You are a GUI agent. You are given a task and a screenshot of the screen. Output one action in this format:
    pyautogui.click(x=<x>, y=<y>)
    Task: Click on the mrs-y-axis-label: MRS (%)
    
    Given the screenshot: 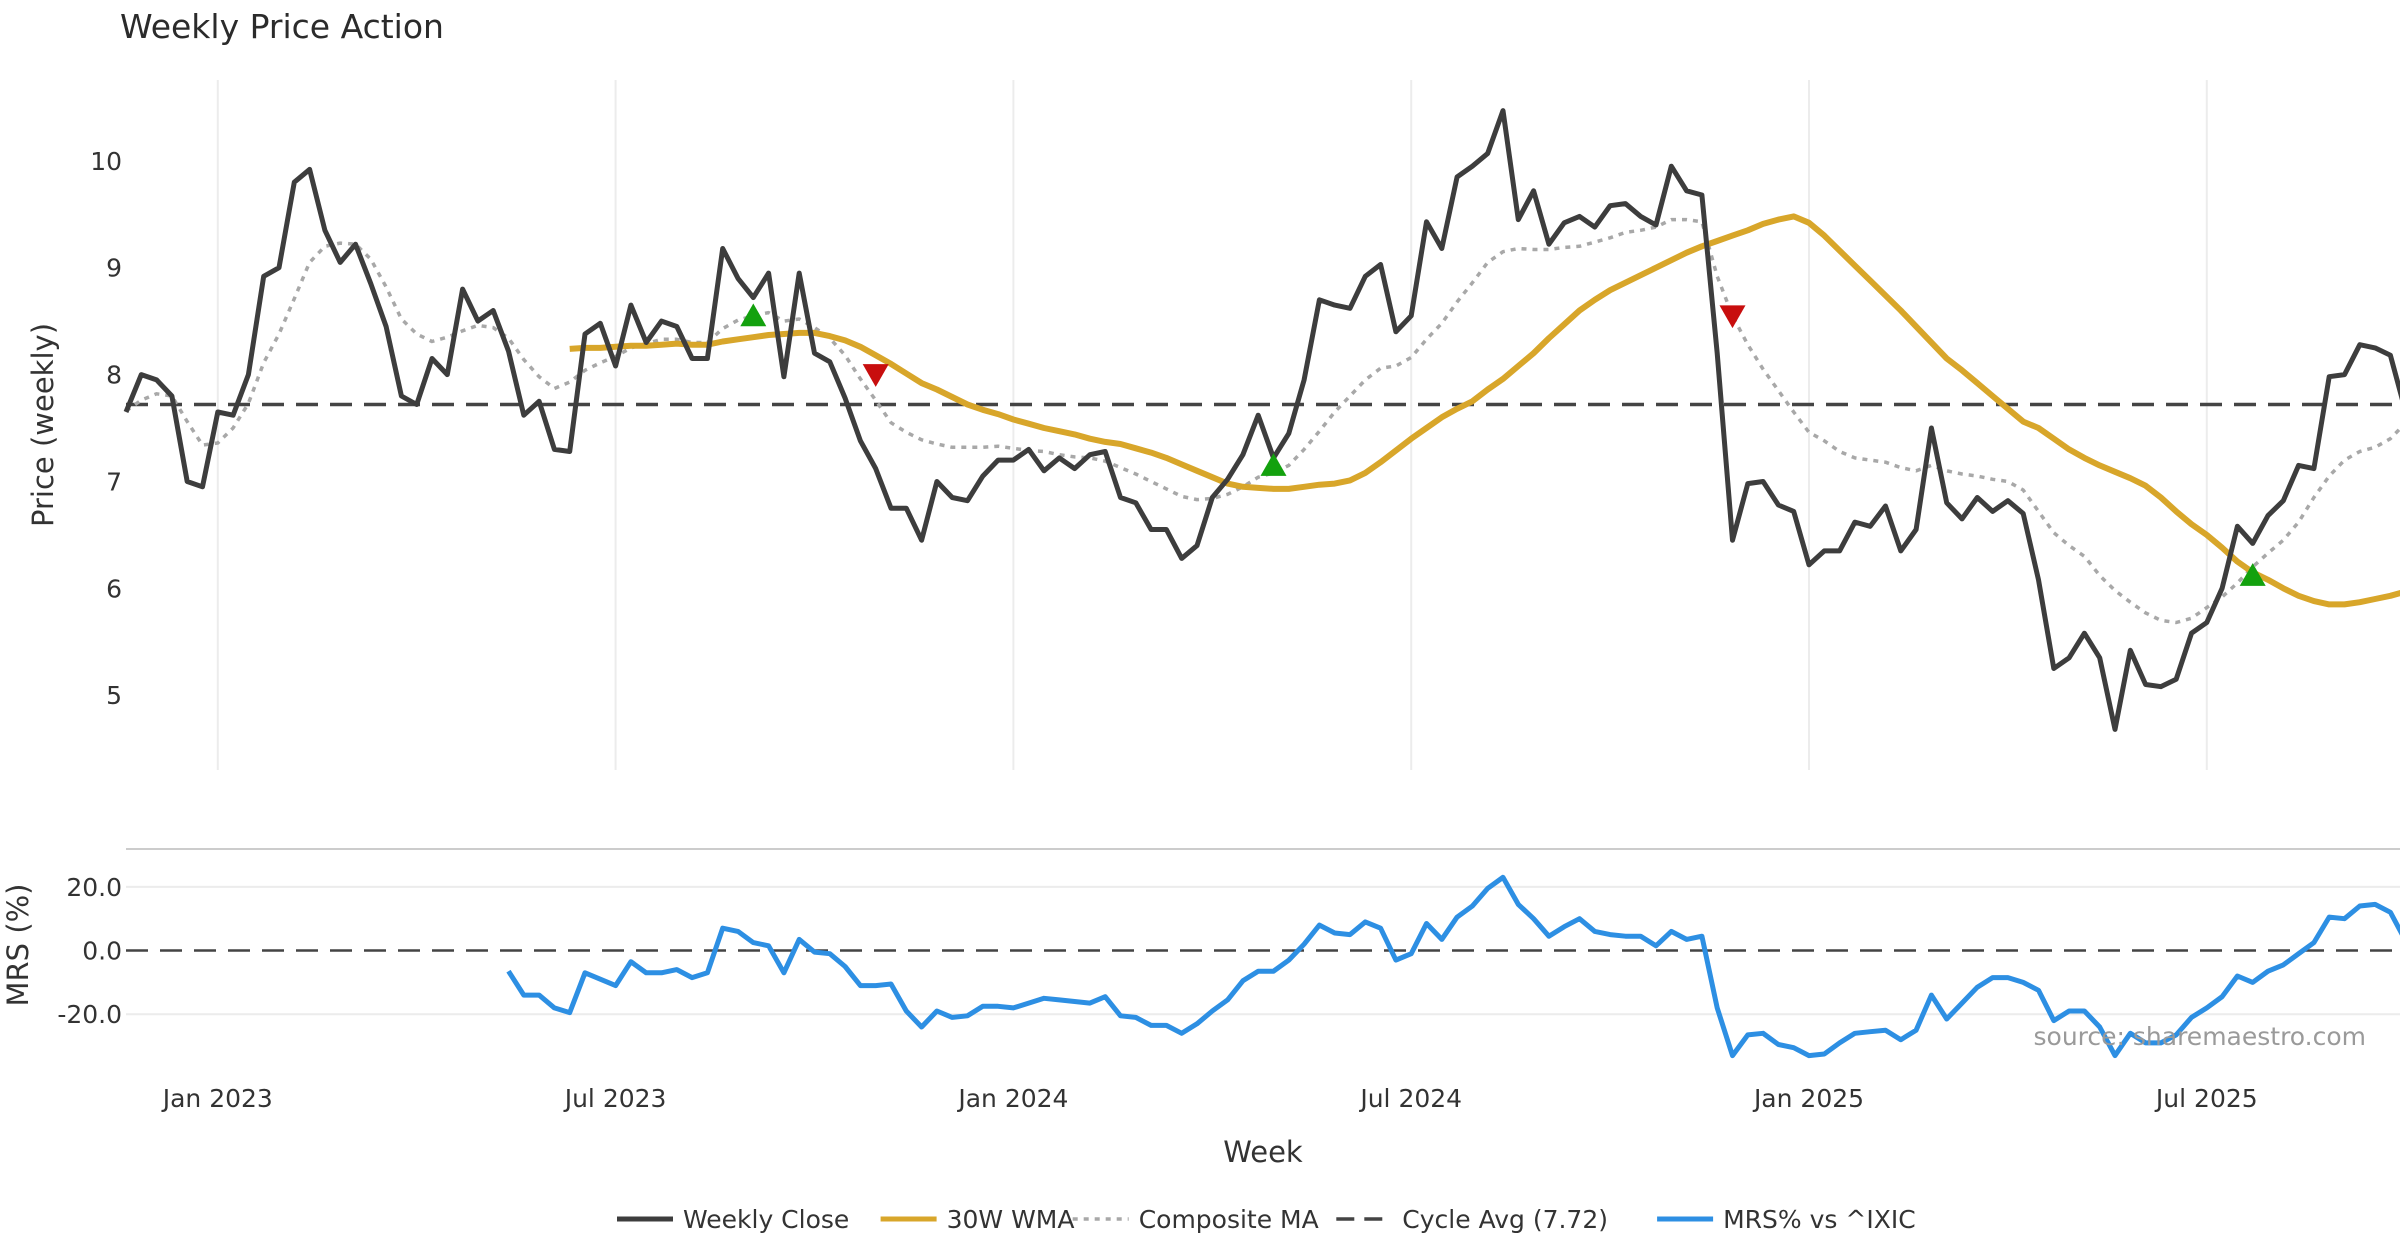 What is the action you would take?
    pyautogui.click(x=18, y=945)
    